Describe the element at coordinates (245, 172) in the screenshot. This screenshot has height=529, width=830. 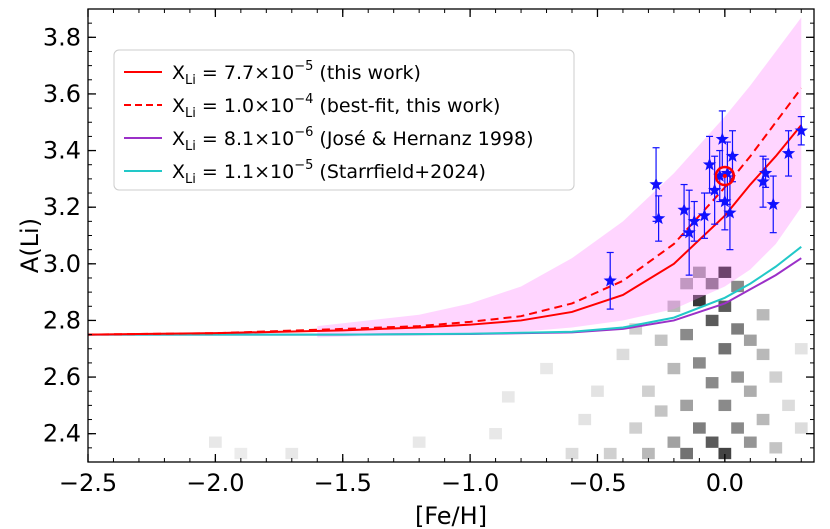
I see `legend-equation: = 1.1×10` at that location.